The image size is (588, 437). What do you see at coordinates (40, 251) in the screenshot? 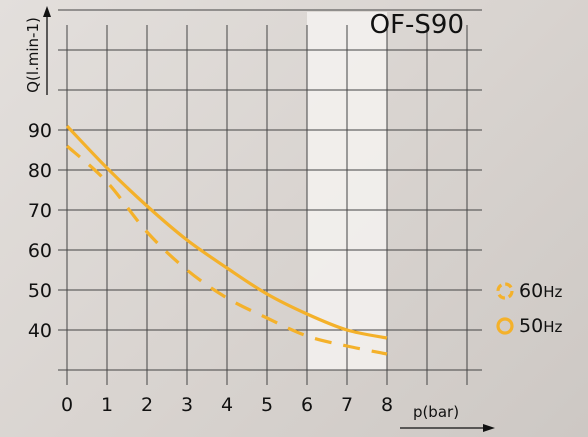
I see `y-tick-label: 60` at bounding box center [40, 251].